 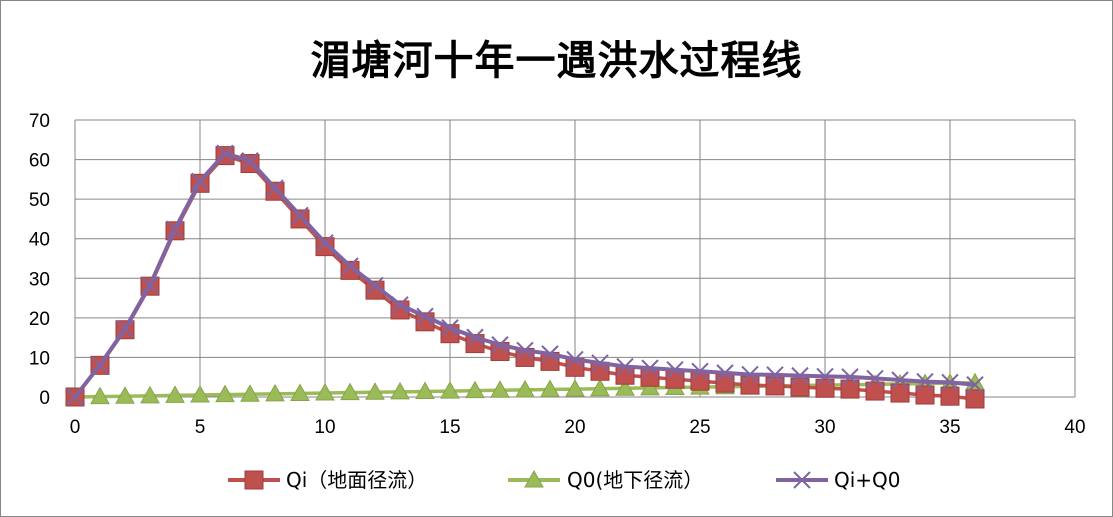 What do you see at coordinates (39, 161) in the screenshot?
I see `y-tick-label: 60` at bounding box center [39, 161].